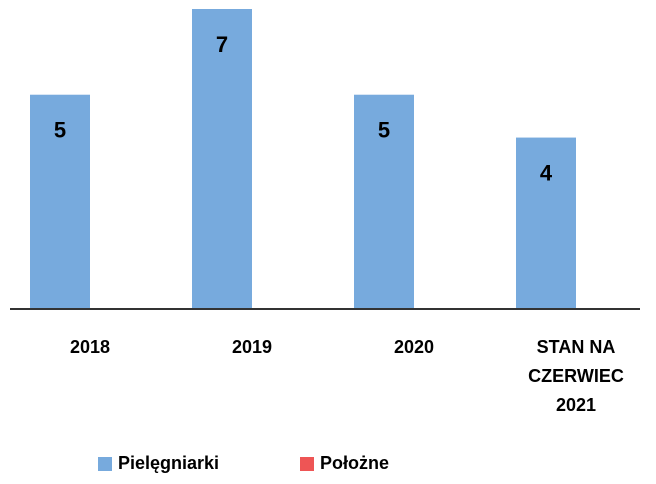 The image size is (656, 484). I want to click on x-tick-label: 2019, so click(252, 347).